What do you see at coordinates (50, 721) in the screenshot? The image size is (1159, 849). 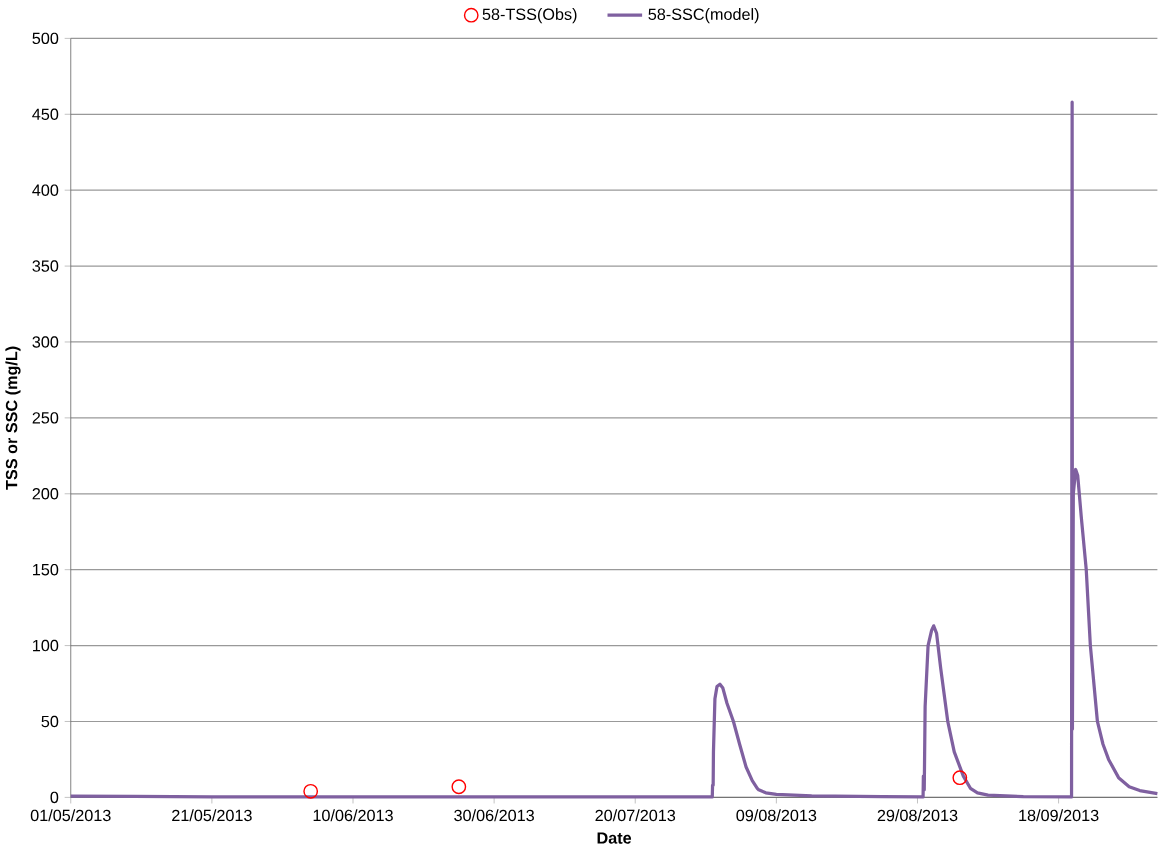 I see `y-tick-label: 50` at bounding box center [50, 721].